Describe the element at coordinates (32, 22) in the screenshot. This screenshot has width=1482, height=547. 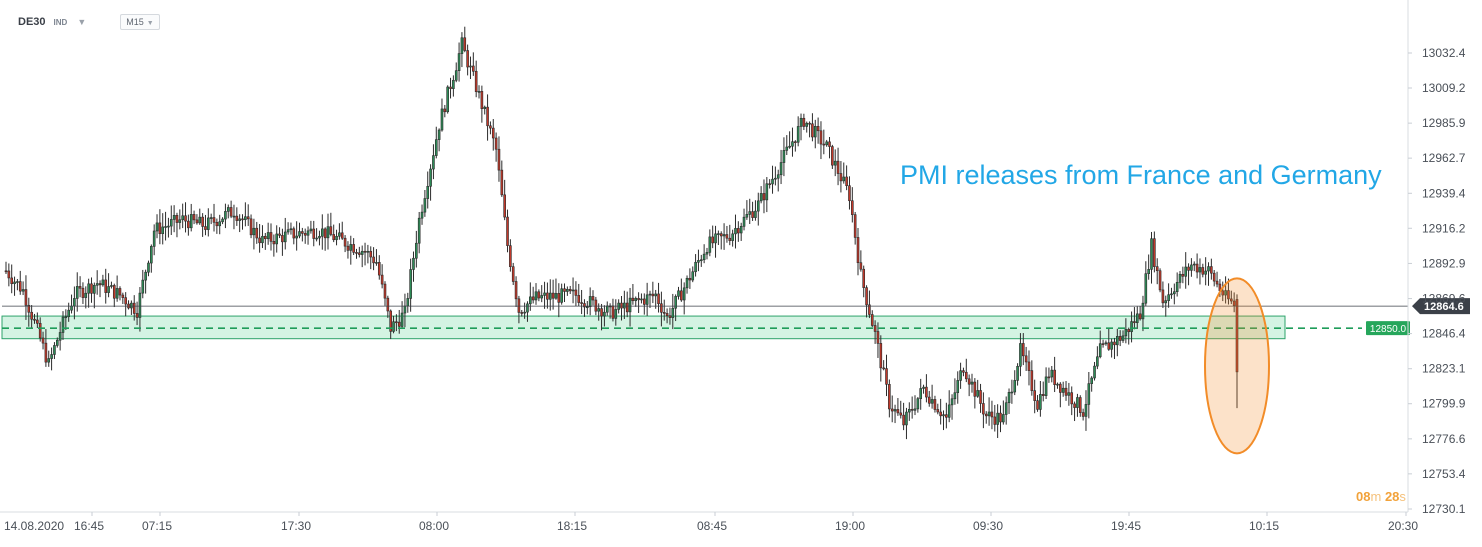
I see `symbol-label: DE30` at that location.